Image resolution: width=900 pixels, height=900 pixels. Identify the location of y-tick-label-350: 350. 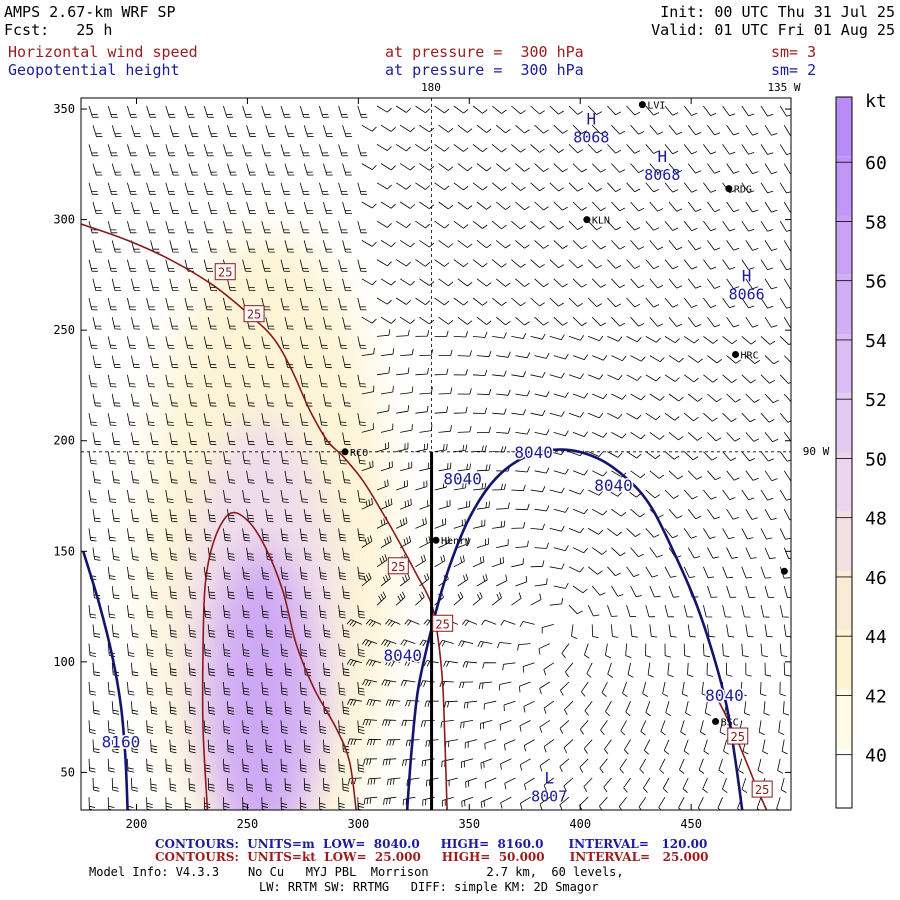
(64, 109).